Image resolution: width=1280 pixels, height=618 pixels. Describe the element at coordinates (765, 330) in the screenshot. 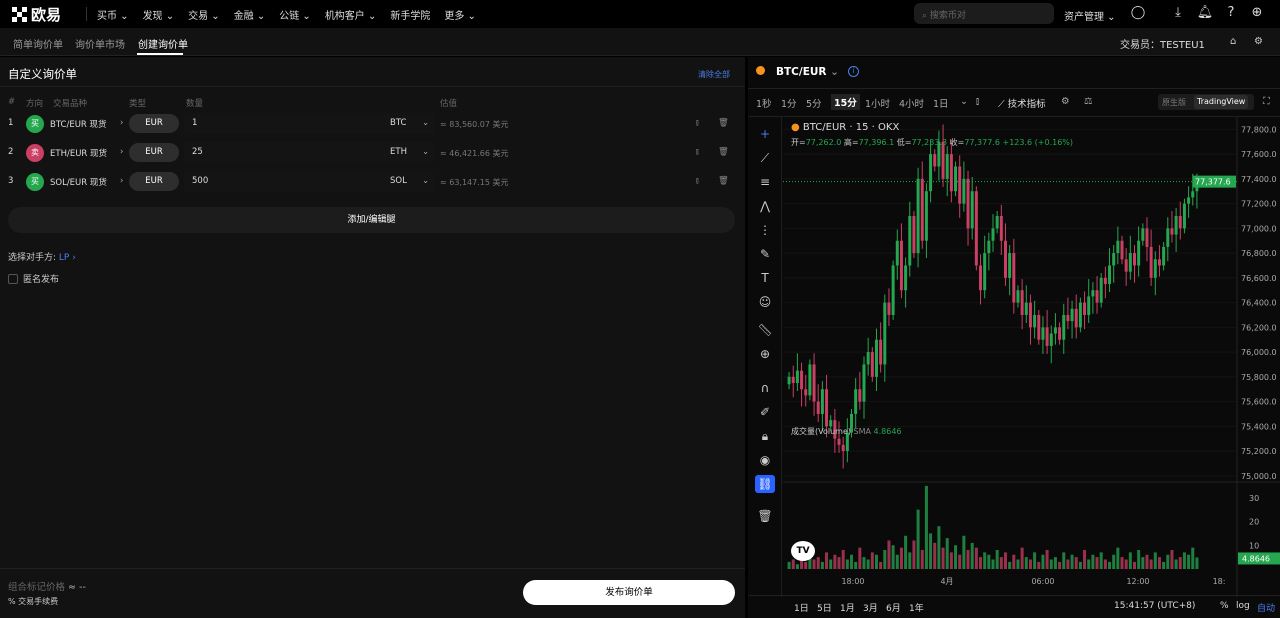

I see `ruler-icon: 📏︎` at that location.